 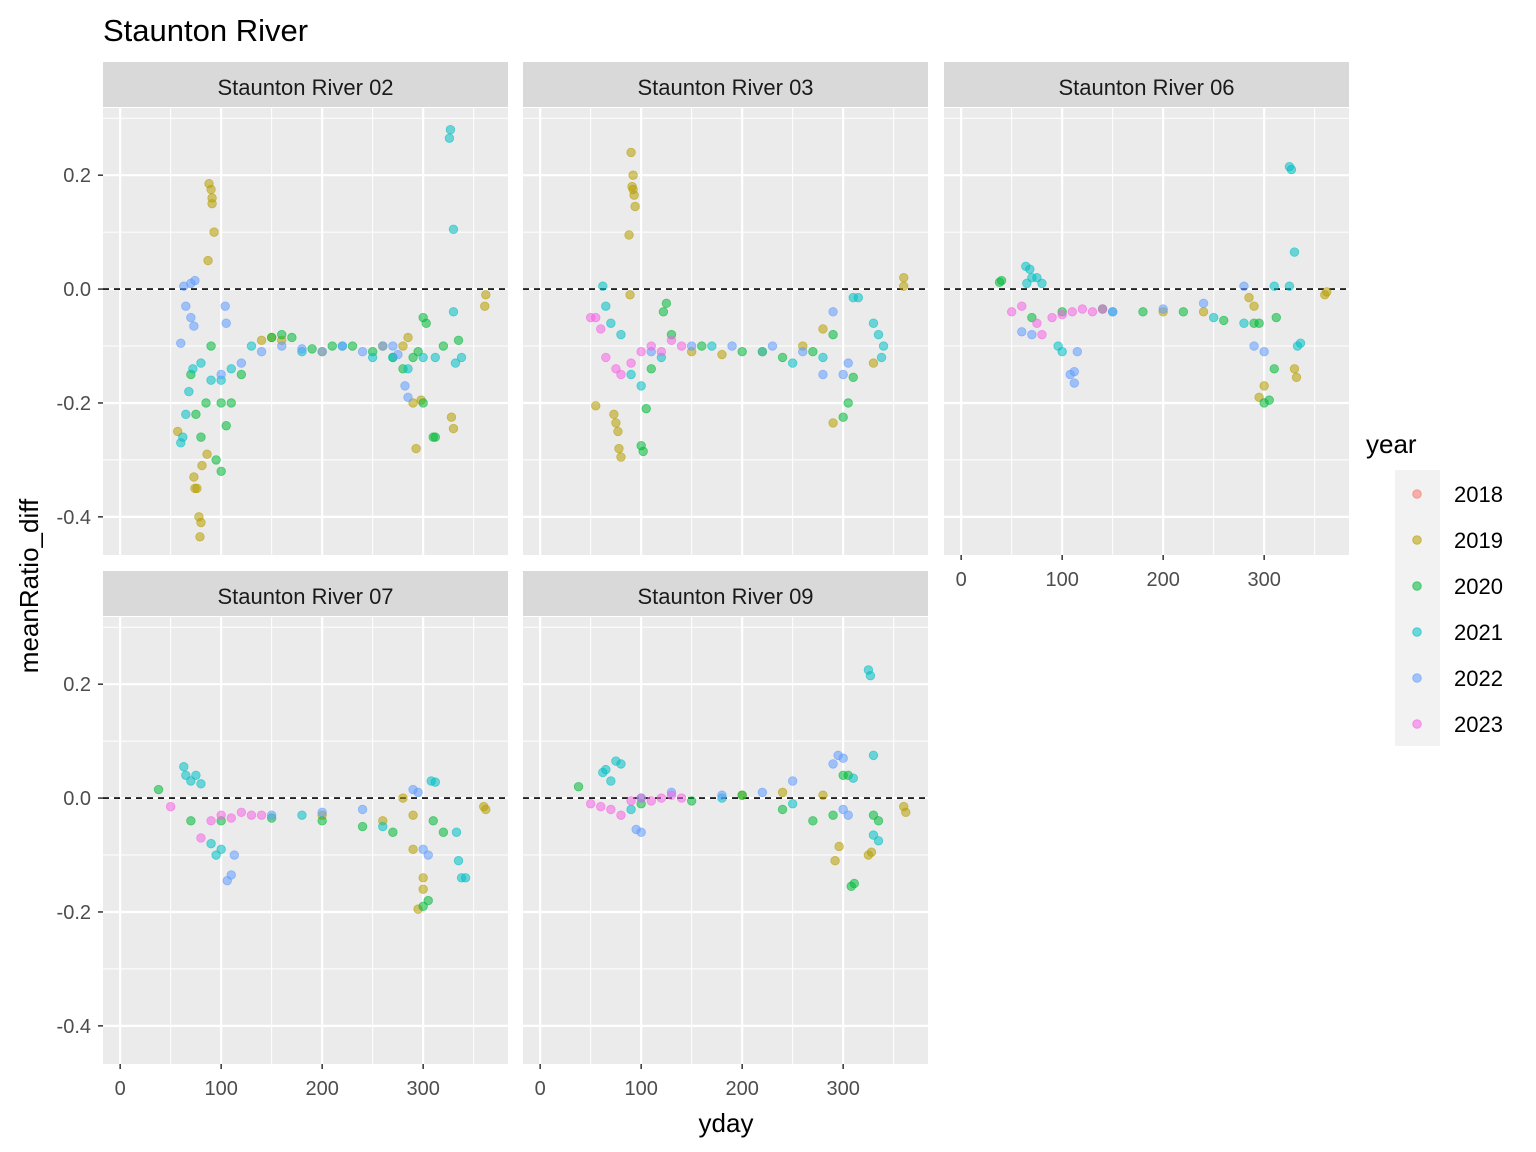 I want to click on facet-strip-label: Staunton River 07, so click(x=305, y=596).